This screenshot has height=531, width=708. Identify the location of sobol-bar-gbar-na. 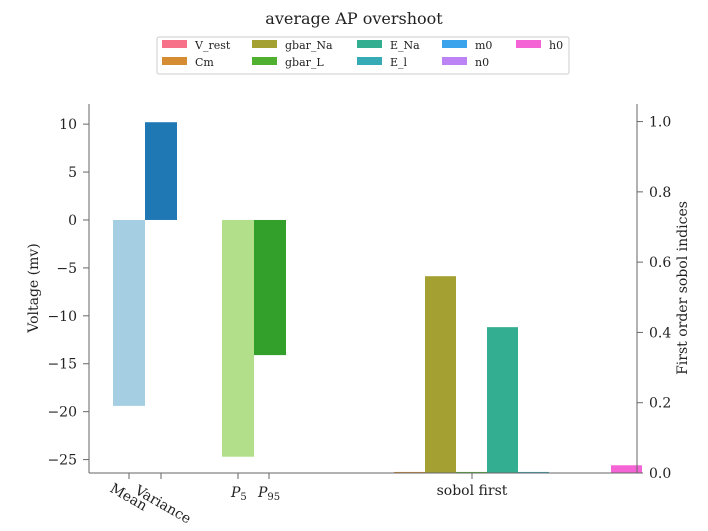
(440, 374).